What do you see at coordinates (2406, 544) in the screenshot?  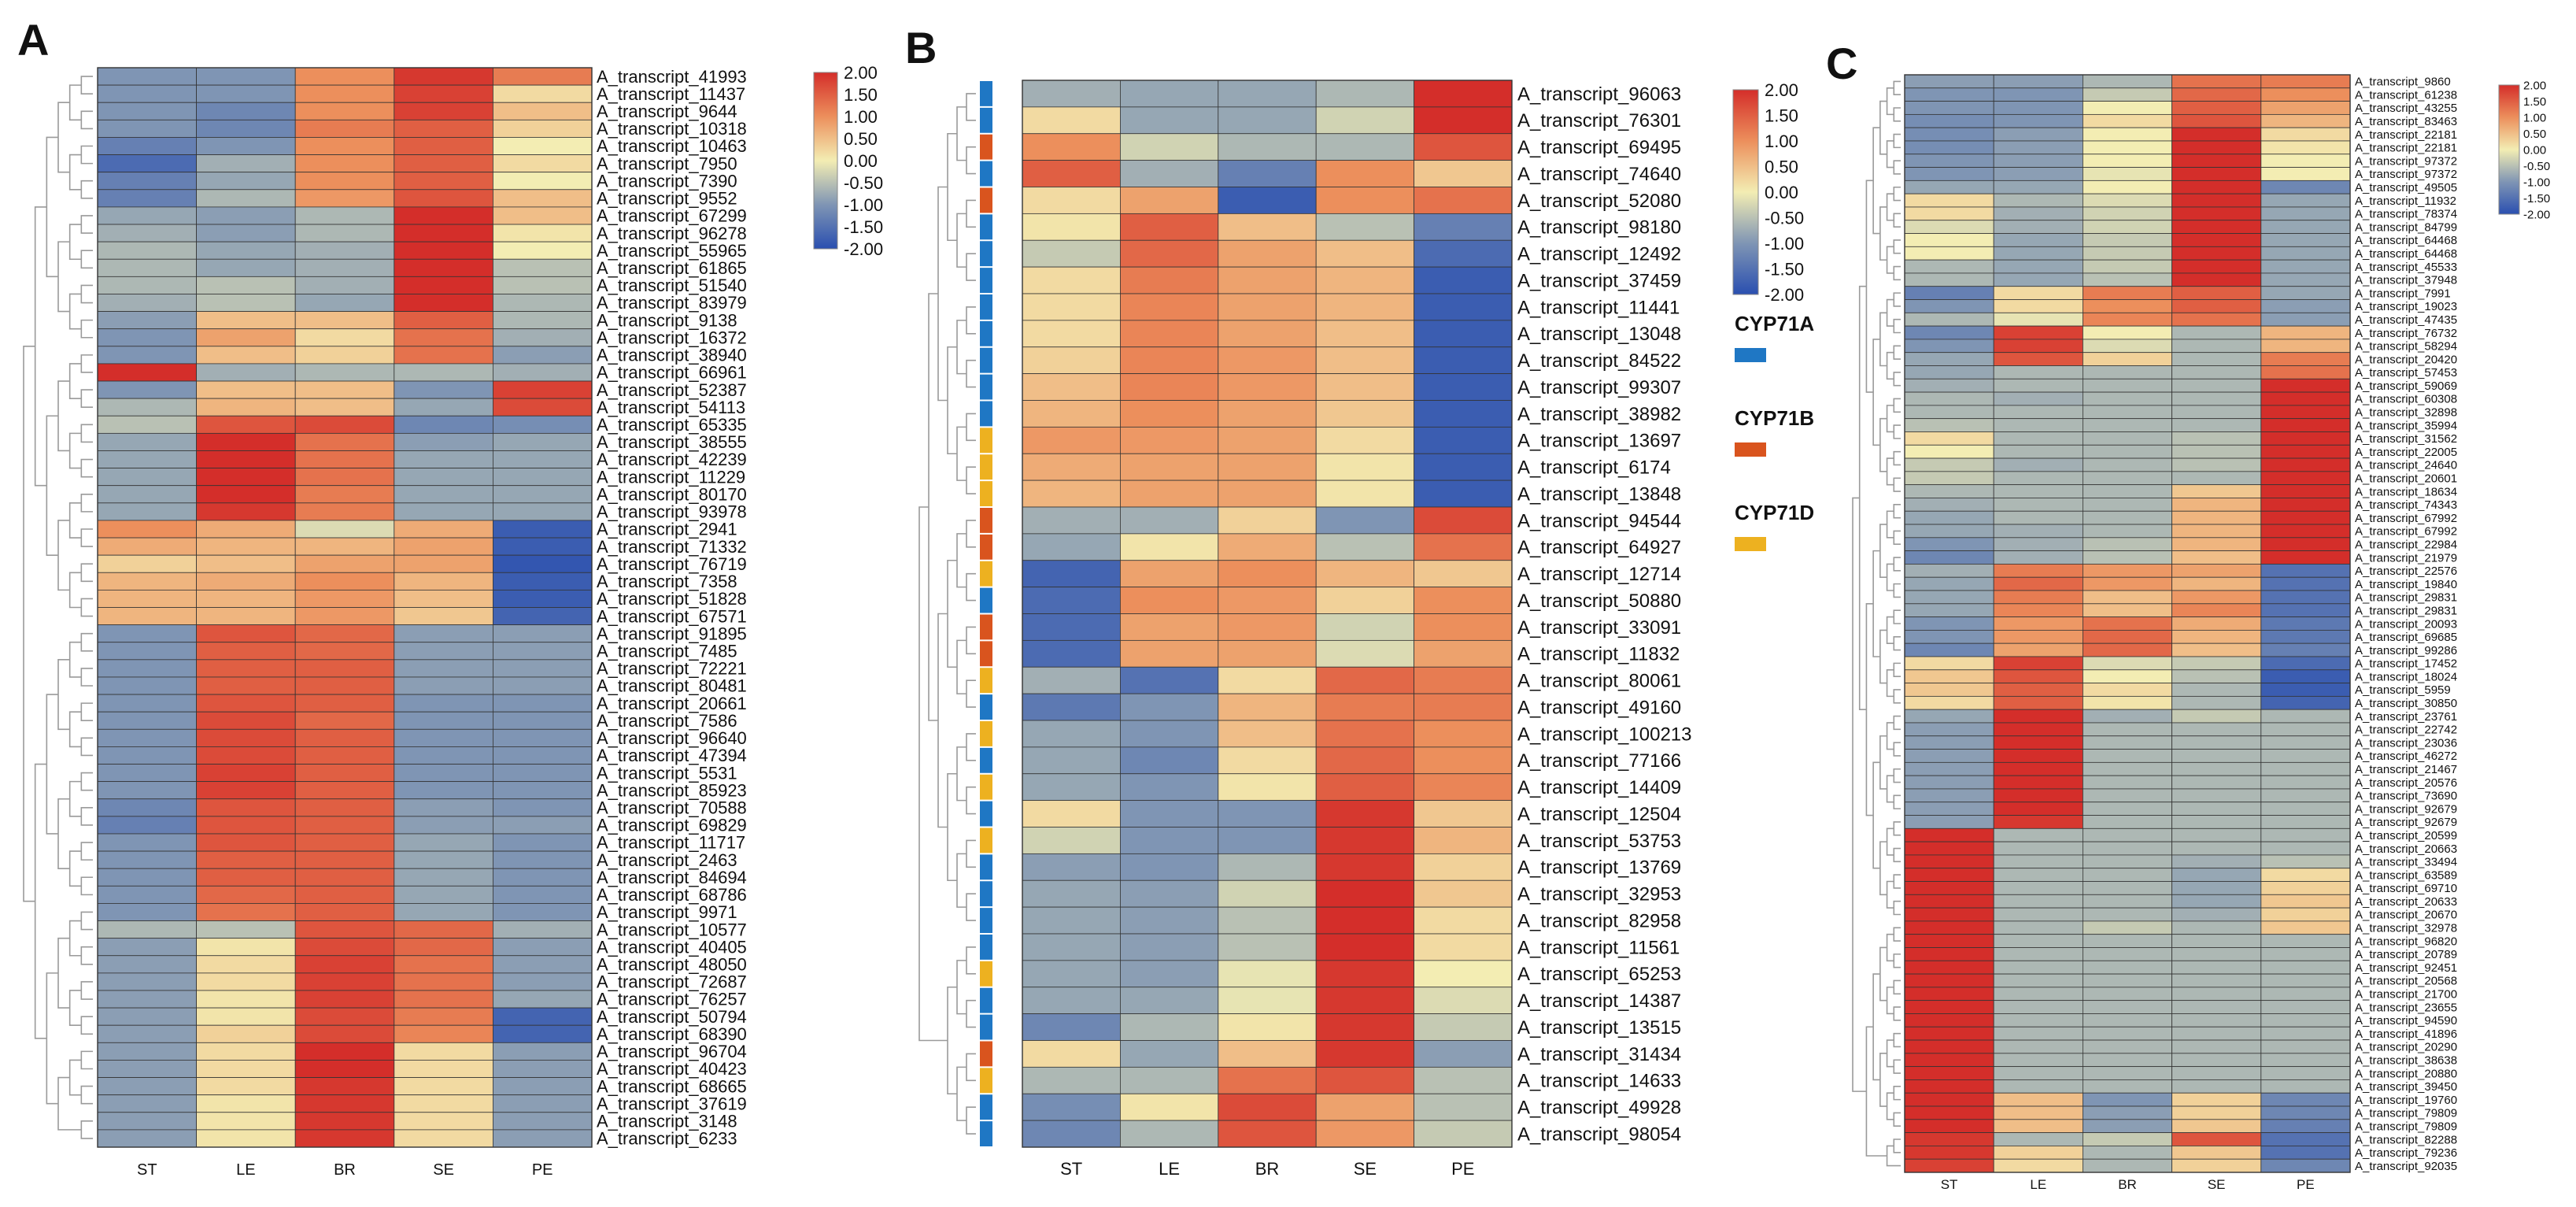 I see `row-label: A_transcript_22984` at bounding box center [2406, 544].